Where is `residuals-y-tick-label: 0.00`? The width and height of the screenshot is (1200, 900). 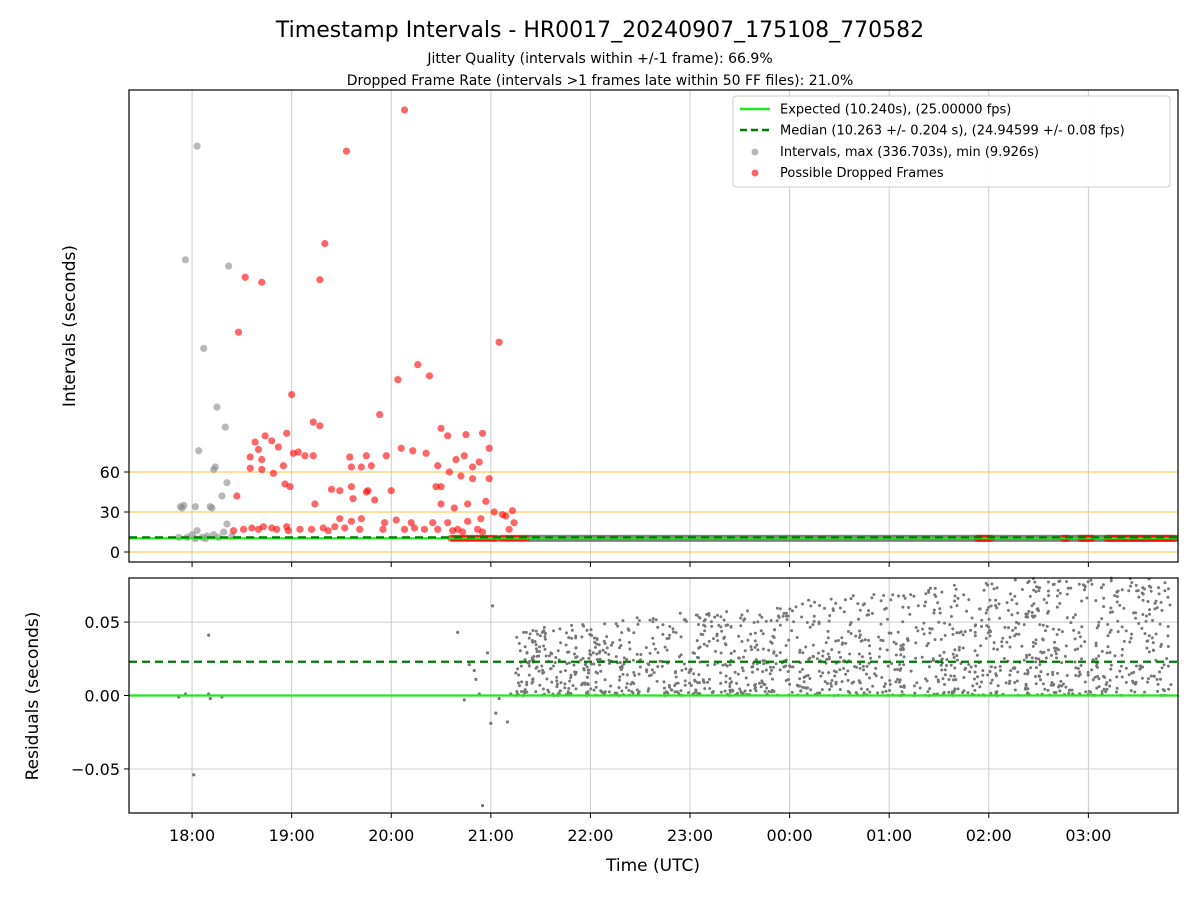 residuals-y-tick-label: 0.00 is located at coordinates (102, 696).